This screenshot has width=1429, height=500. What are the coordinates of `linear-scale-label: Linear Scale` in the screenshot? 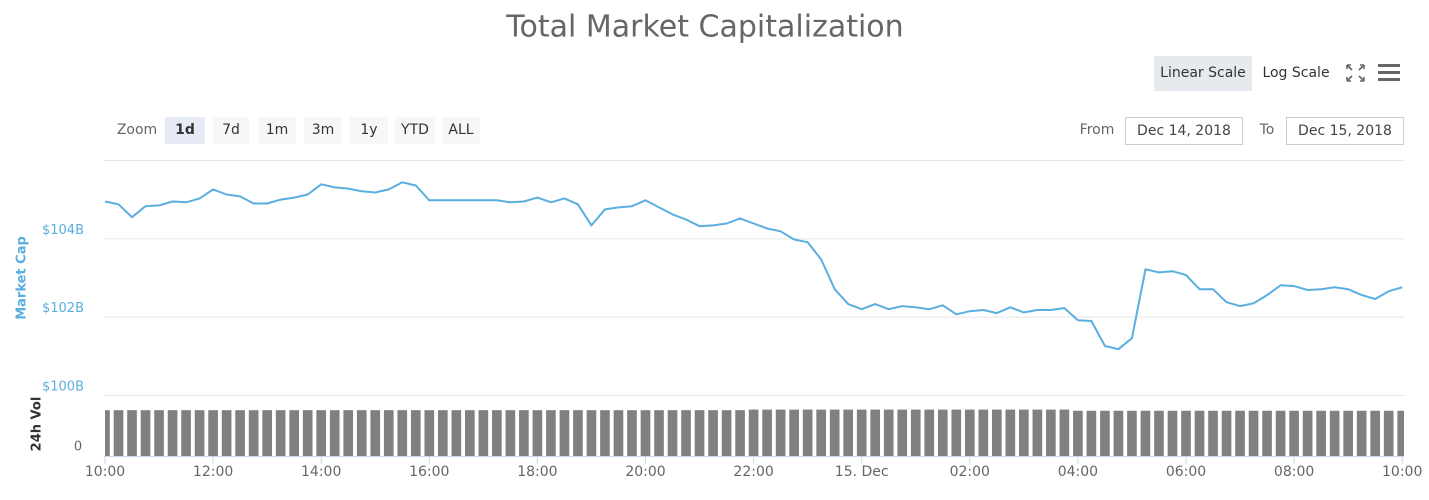 It's located at (1203, 73).